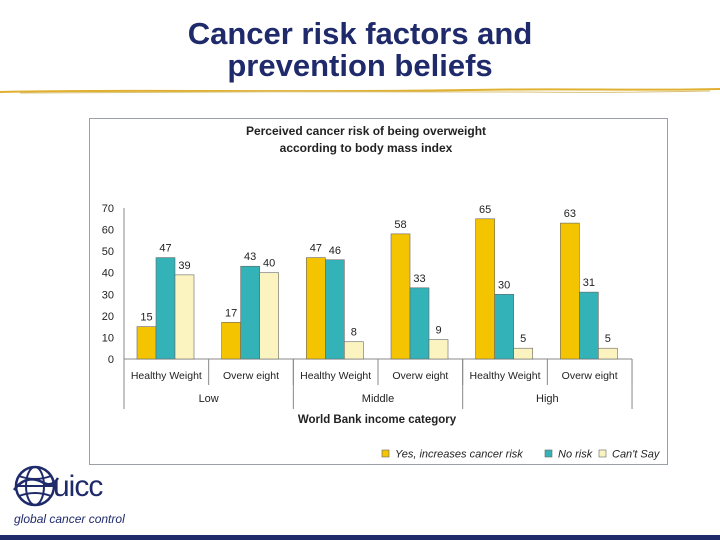 The width and height of the screenshot is (720, 540). Describe the element at coordinates (108, 252) in the screenshot. I see `y-tick-label: 50` at that location.